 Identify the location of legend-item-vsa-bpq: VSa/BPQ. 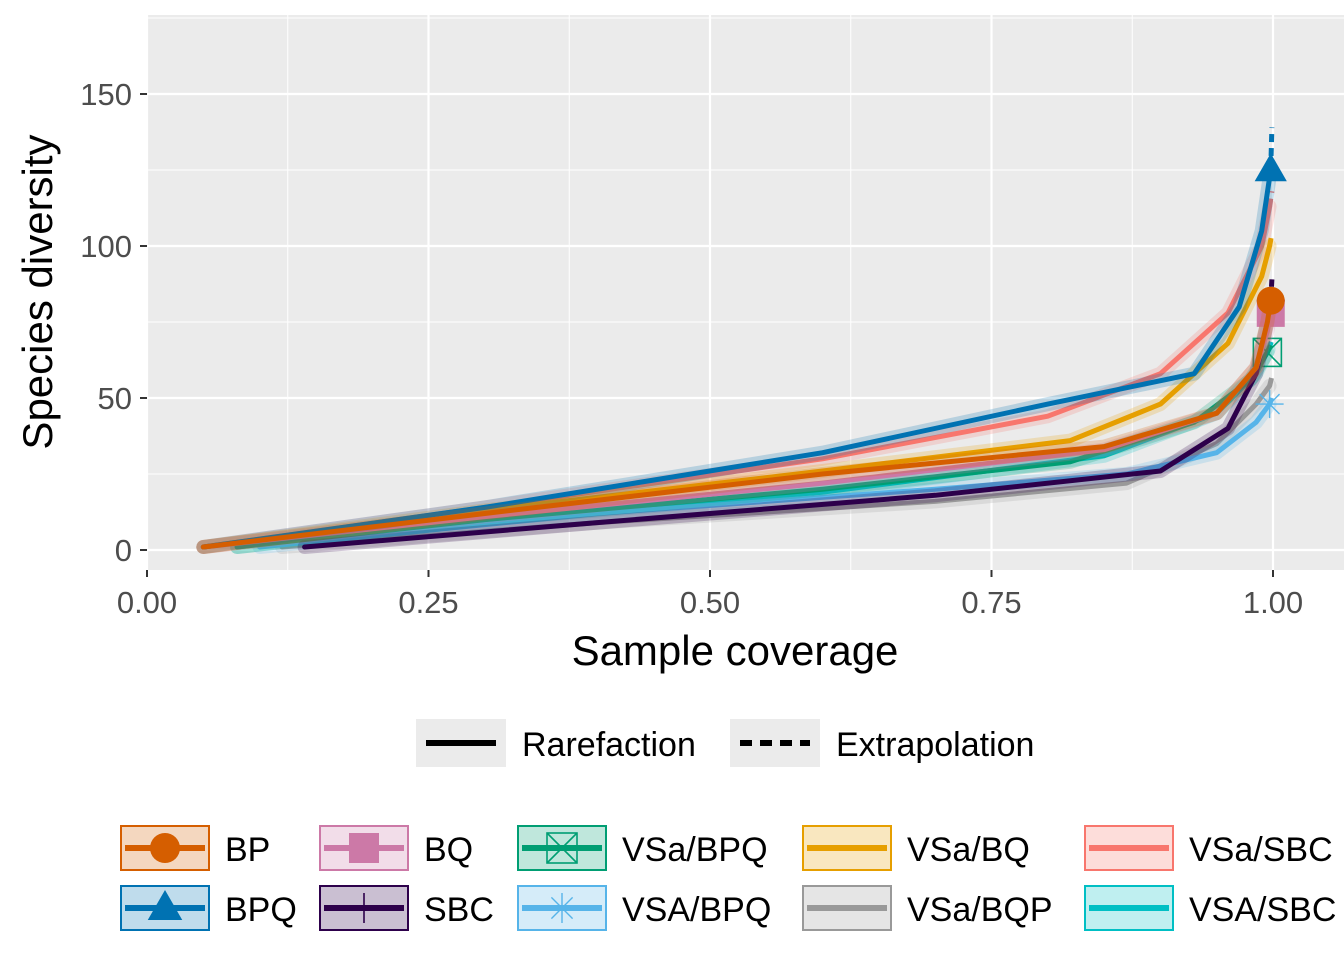
(642, 848).